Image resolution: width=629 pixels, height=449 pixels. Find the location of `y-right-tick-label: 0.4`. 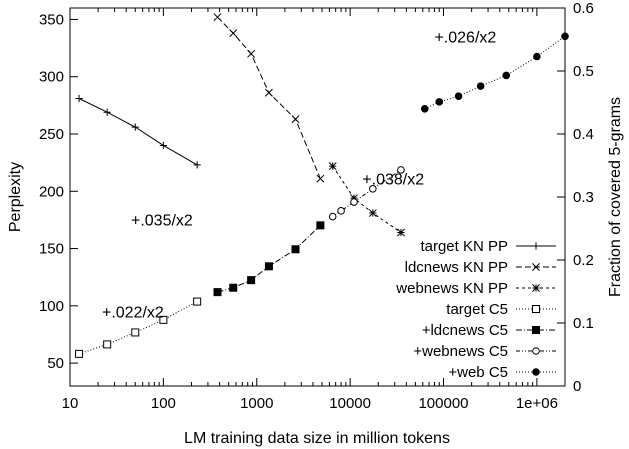

y-right-tick-label: 0.4 is located at coordinates (583, 134).